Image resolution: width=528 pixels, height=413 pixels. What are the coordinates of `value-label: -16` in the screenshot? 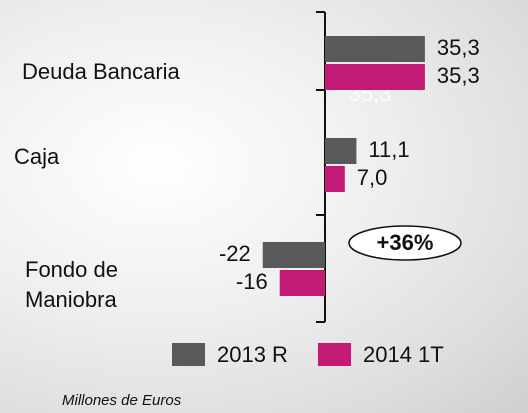 It's located at (252, 281).